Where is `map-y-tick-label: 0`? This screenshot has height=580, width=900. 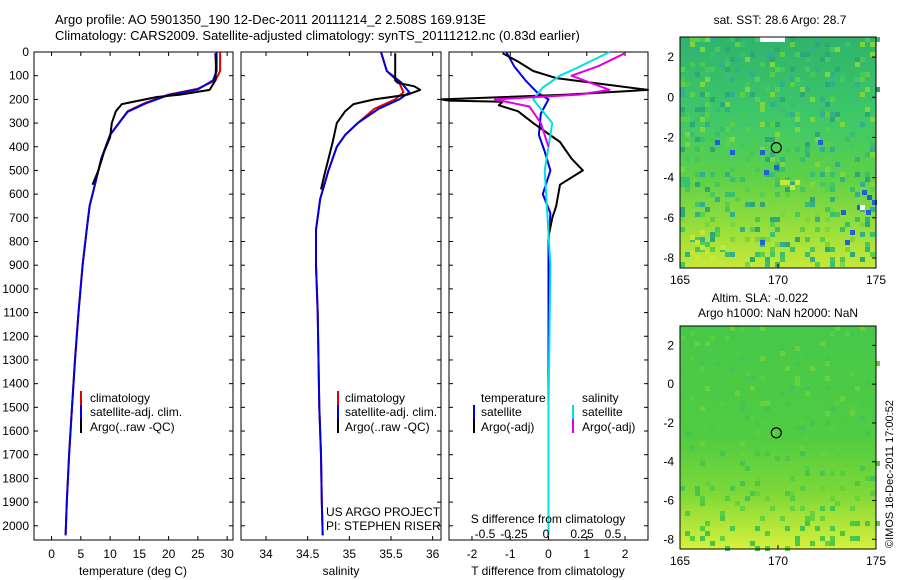
map-y-tick-label: 0 is located at coordinates (670, 384).